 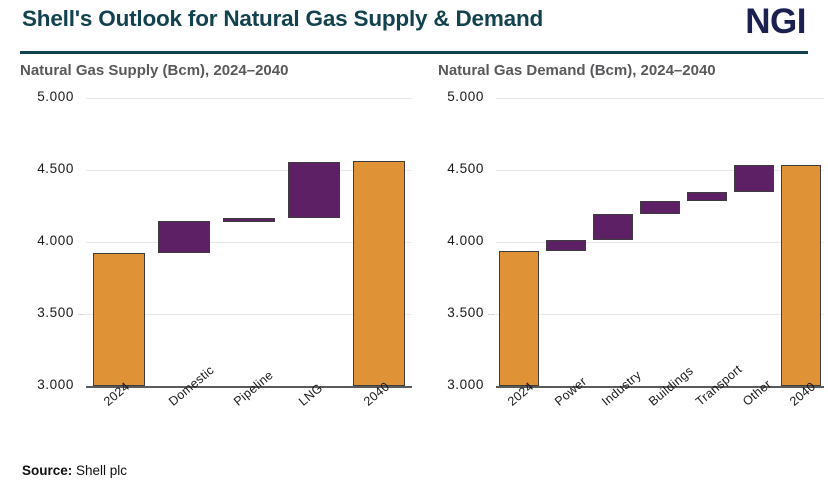 I want to click on bar-domestic, so click(x=183, y=237).